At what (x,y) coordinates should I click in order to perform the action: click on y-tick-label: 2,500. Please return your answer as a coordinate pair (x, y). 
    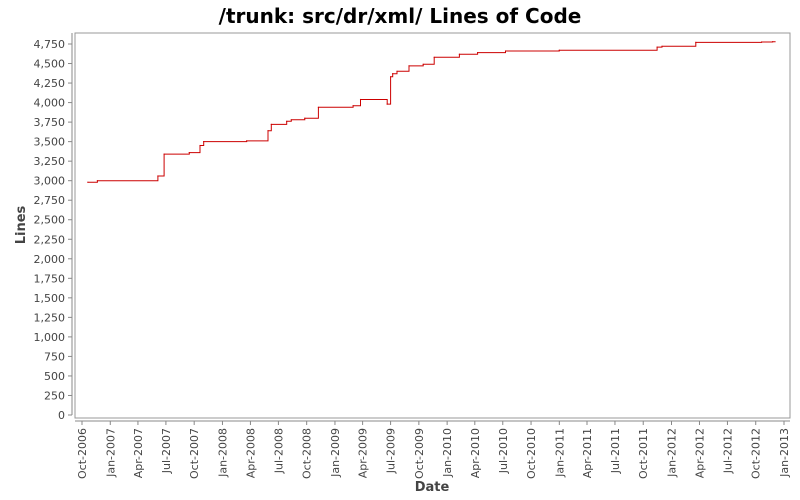
    Looking at the image, I should click on (50, 220).